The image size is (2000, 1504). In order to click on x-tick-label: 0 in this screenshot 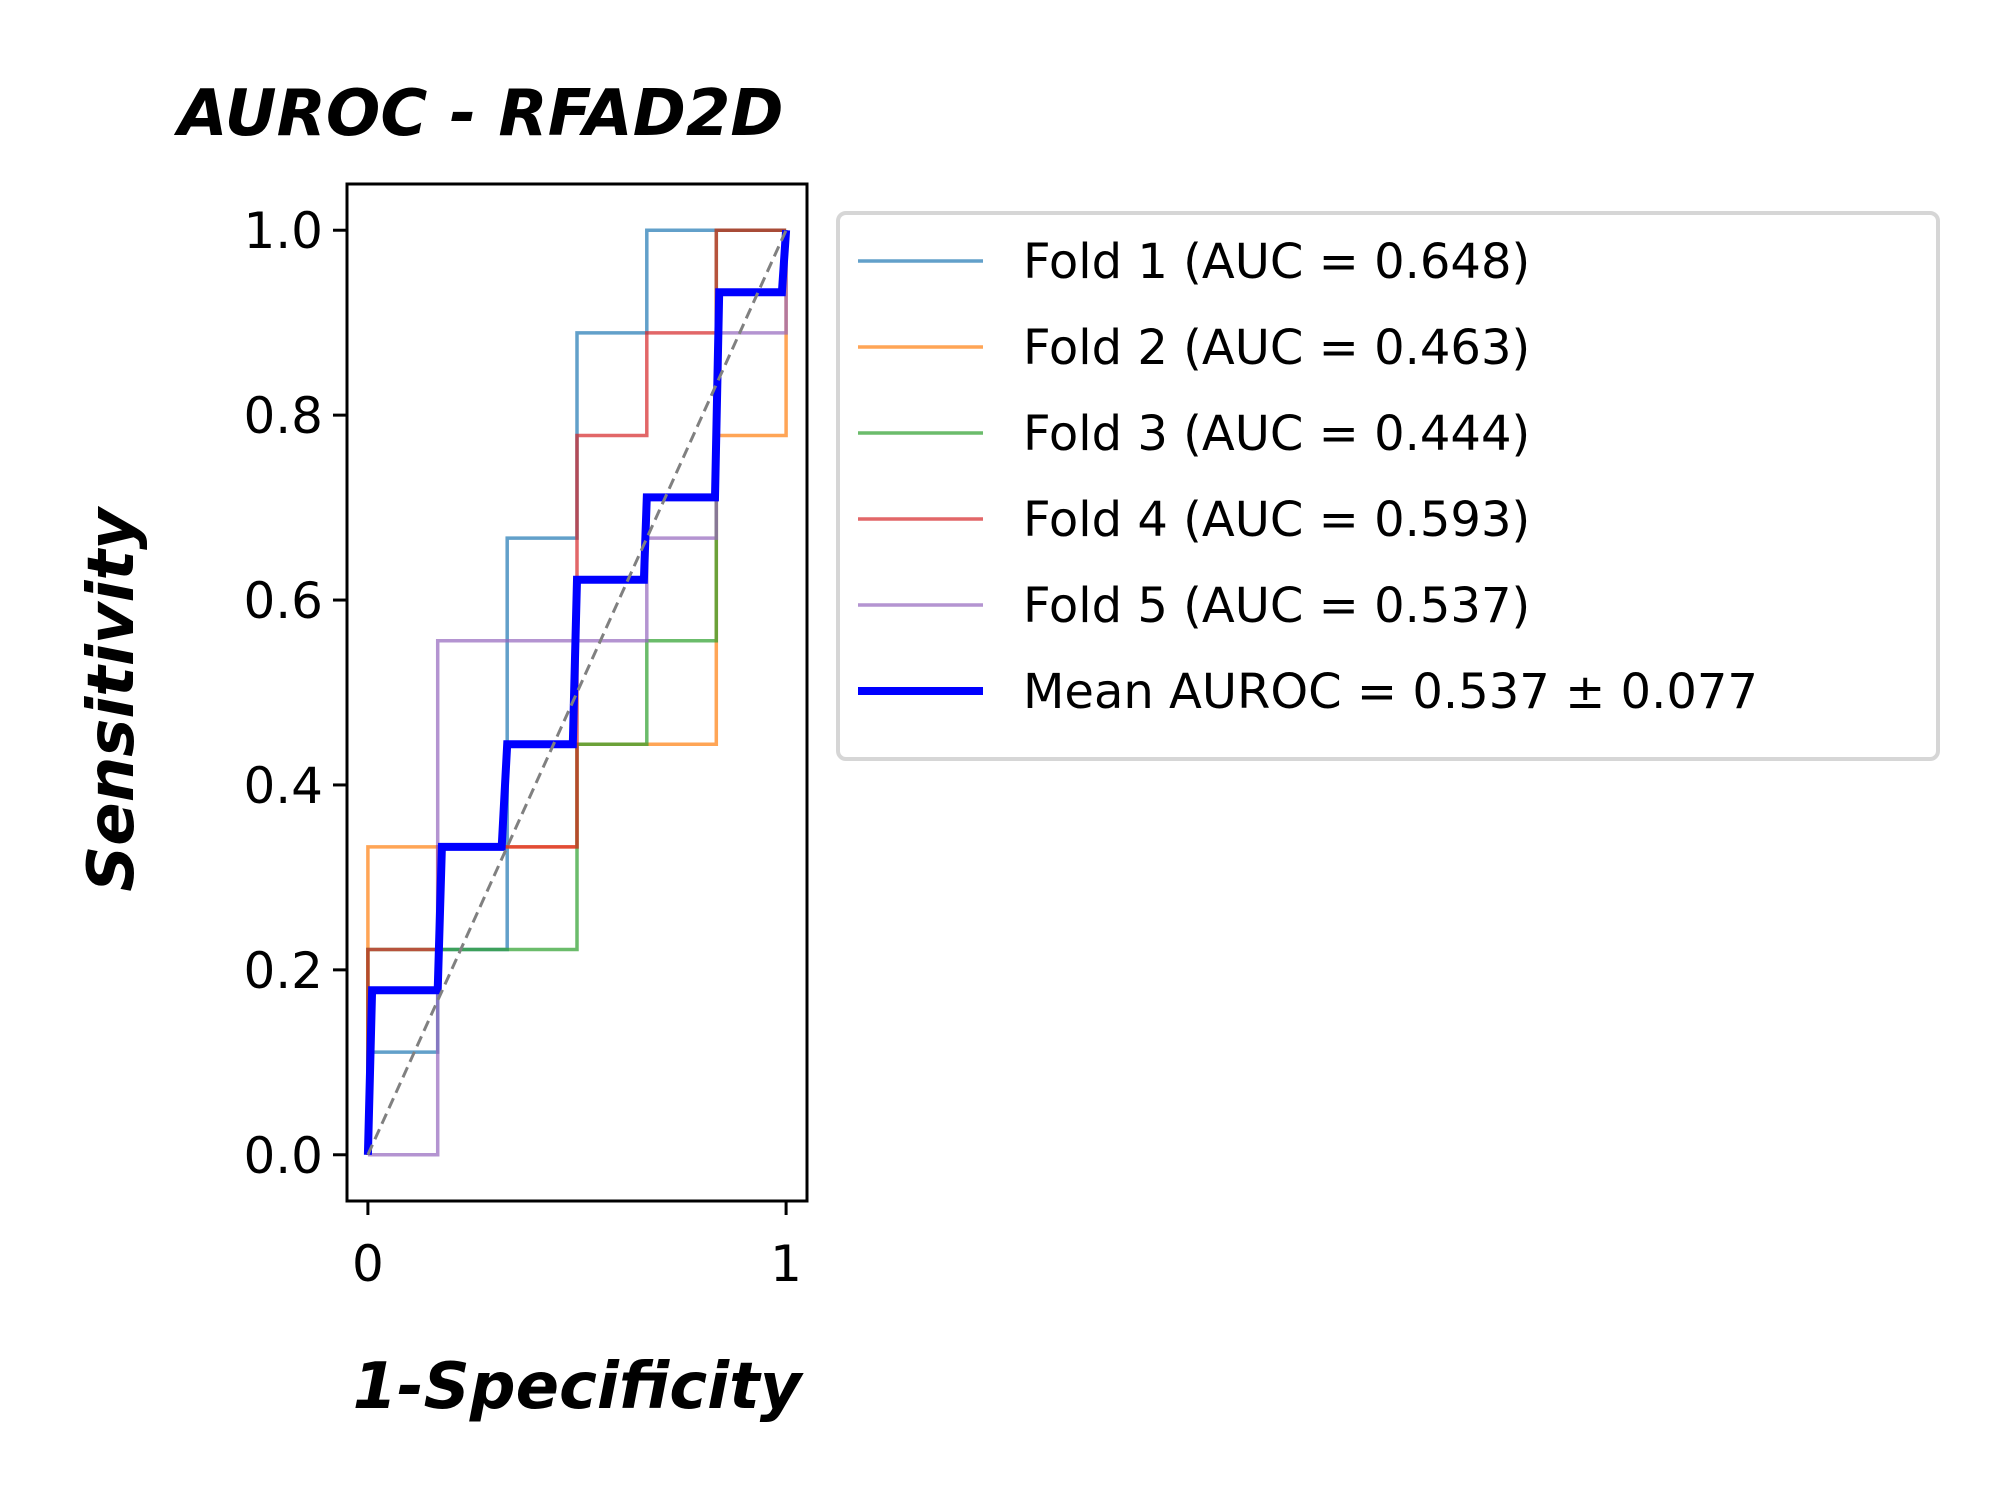, I will do `click(368, 1264)`.